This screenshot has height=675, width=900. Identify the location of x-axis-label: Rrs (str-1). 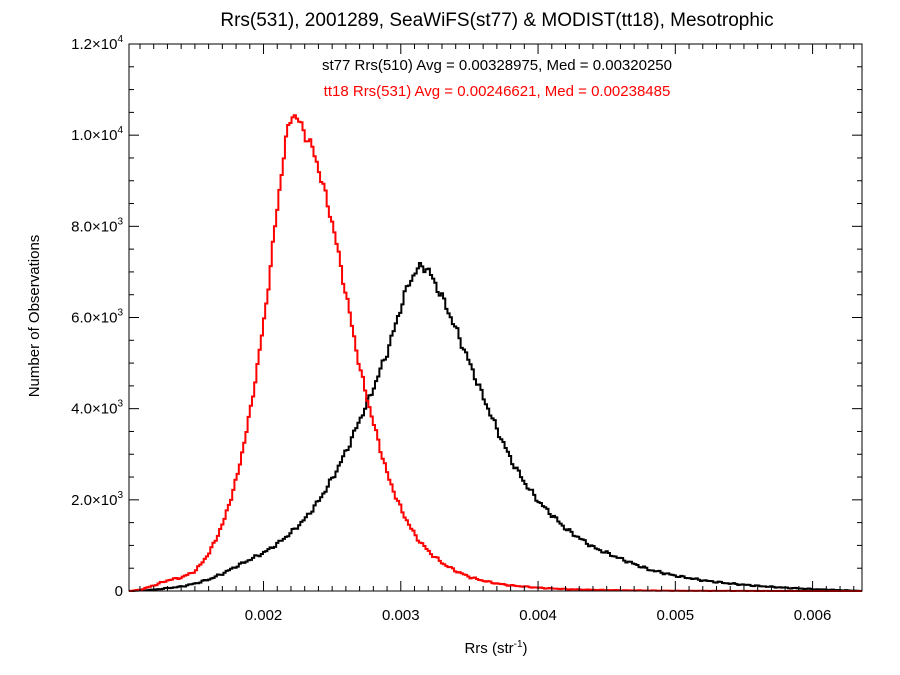
(495, 648).